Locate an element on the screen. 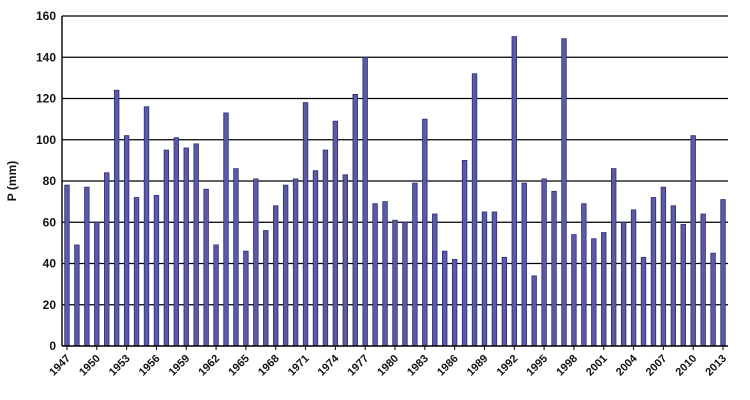 The image size is (750, 400). y-tick-label: 40 is located at coordinates (50, 264).